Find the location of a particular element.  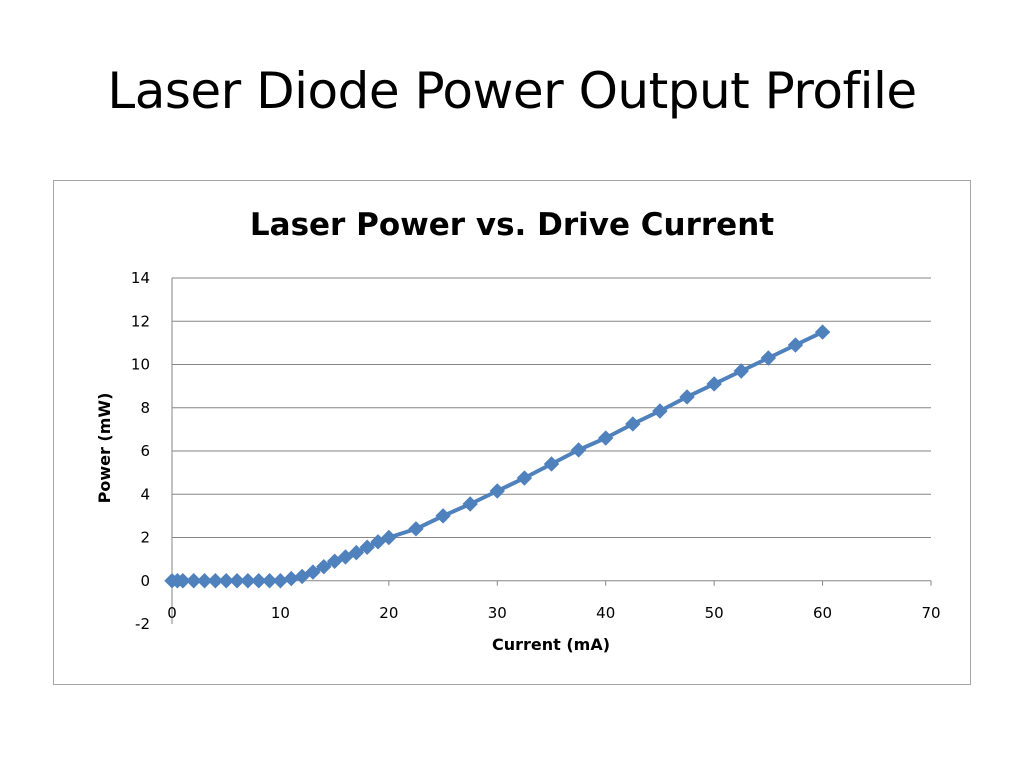

y-axis-ticks: -2 0 2 4 6 8 10 12 14 is located at coordinates (140, 451).